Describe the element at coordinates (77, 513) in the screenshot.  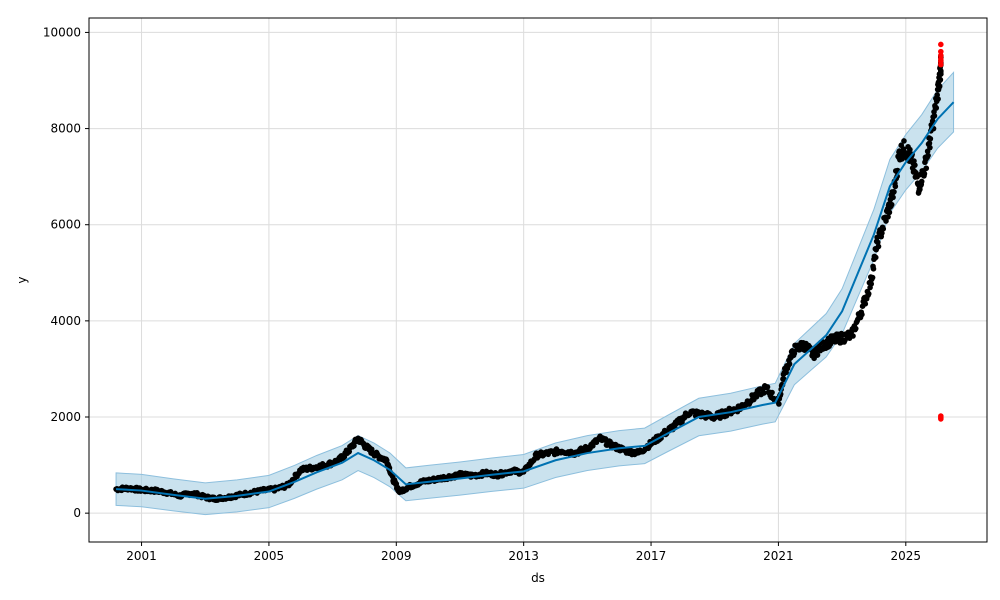
I see `y-tick-label: 0` at that location.